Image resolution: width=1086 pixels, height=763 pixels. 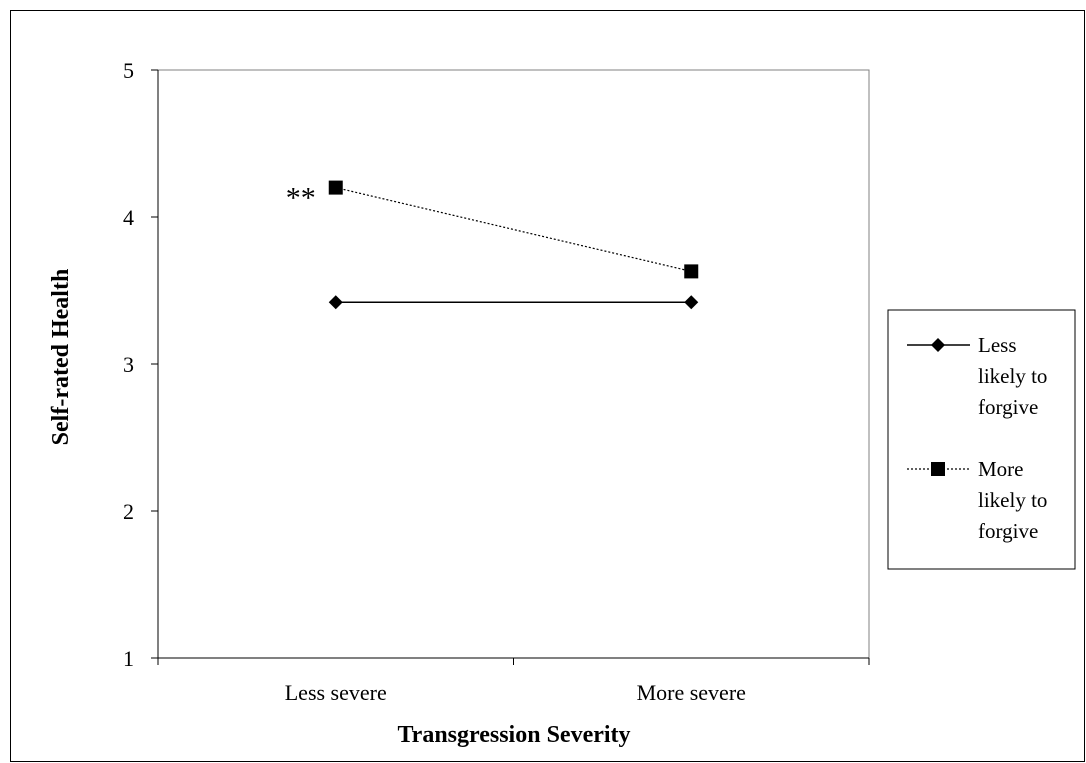 What do you see at coordinates (1001, 469) in the screenshot?
I see `legend-label: More` at bounding box center [1001, 469].